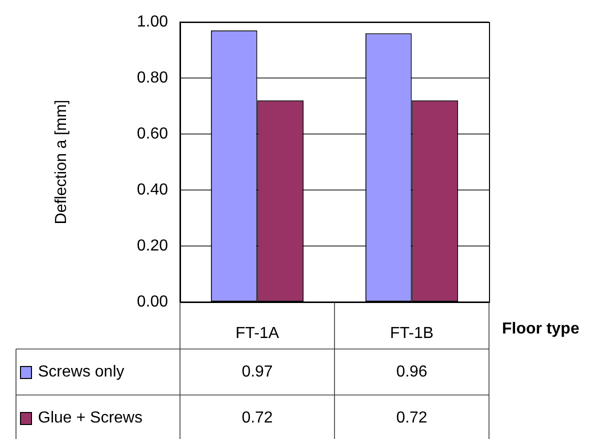  What do you see at coordinates (152, 77) in the screenshot?
I see `y-tick-label: 0.80` at bounding box center [152, 77].